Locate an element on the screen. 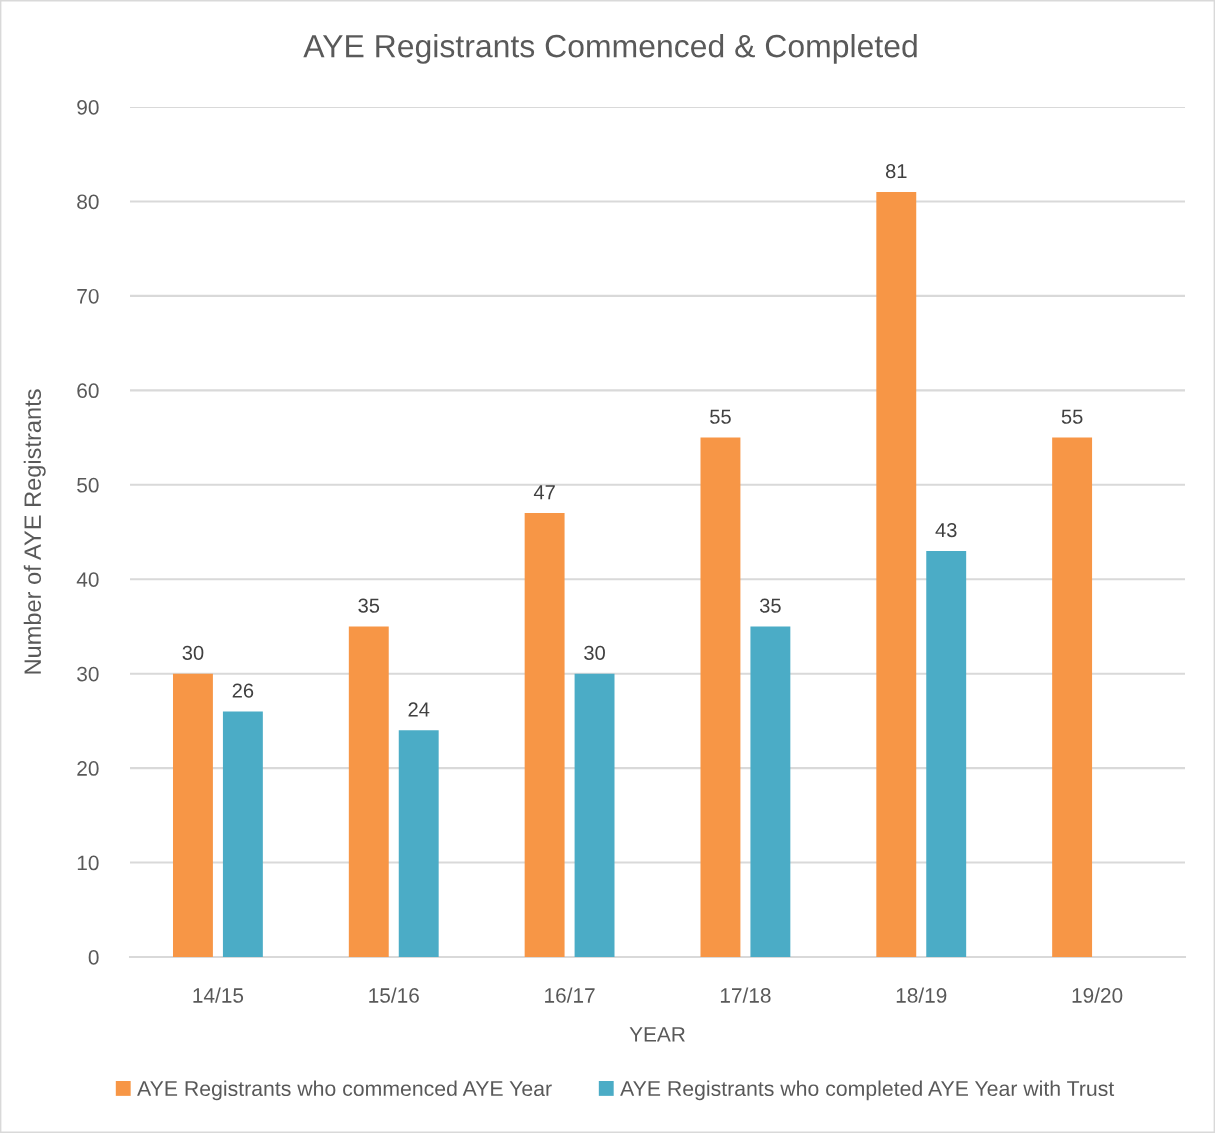 This screenshot has height=1133, width=1215. x-axis-title: YEAR is located at coordinates (657, 1034).